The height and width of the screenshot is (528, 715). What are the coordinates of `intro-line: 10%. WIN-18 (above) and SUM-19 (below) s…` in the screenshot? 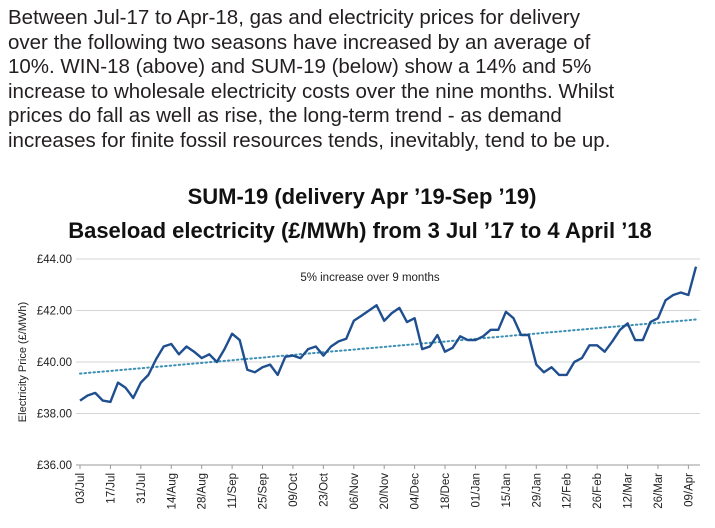 It's located at (300, 66).